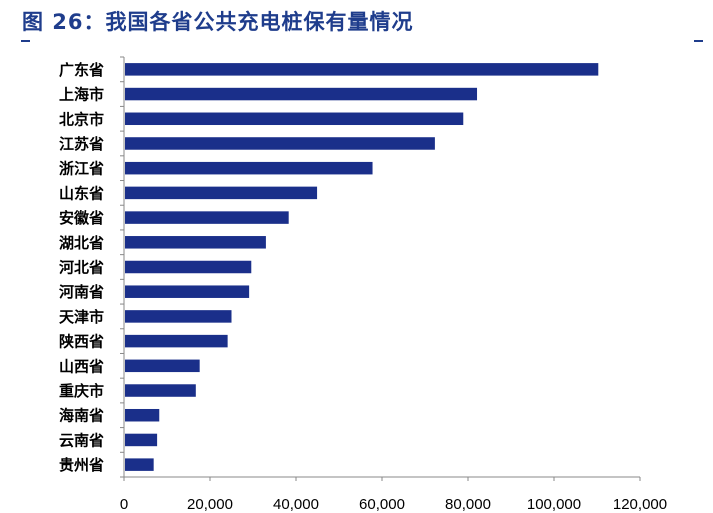 The width and height of the screenshot is (713, 513). I want to click on category-label: 天津市, so click(81, 317).